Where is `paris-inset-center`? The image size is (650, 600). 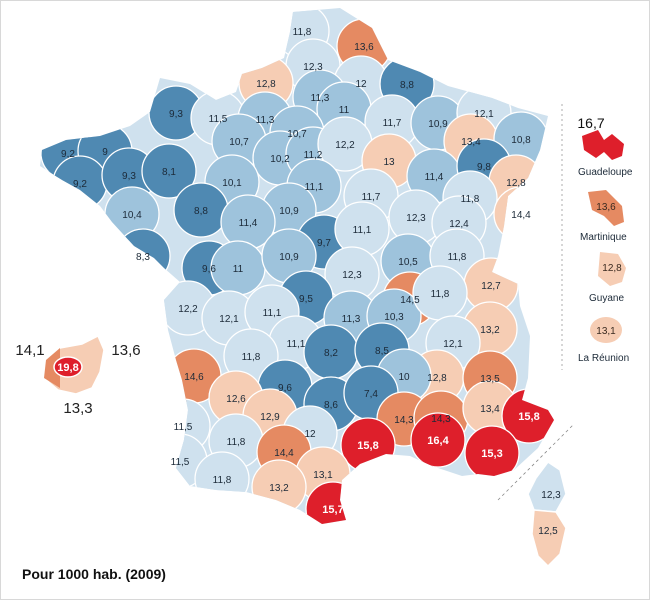 paris-inset-center is located at coordinates (68, 367).